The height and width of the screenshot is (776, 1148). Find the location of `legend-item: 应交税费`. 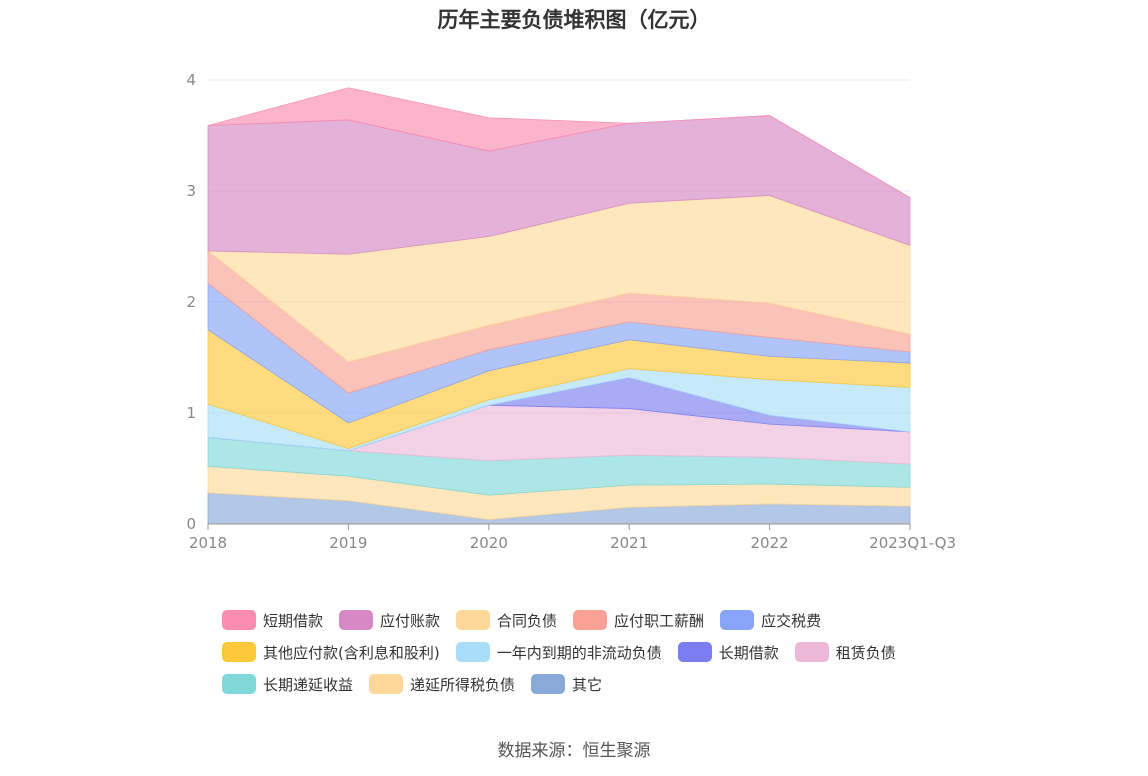

legend-item: 应交税费 is located at coordinates (770, 620).